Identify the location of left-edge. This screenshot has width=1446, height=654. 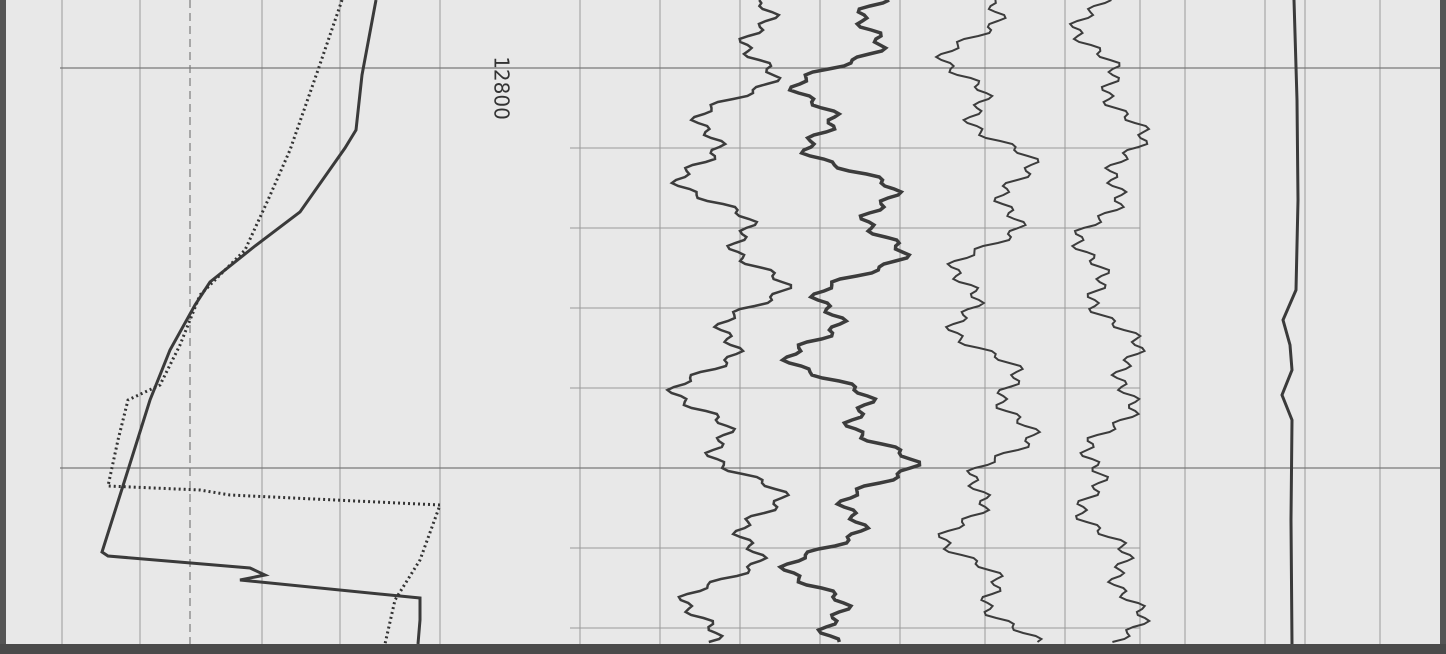
(3, 327).